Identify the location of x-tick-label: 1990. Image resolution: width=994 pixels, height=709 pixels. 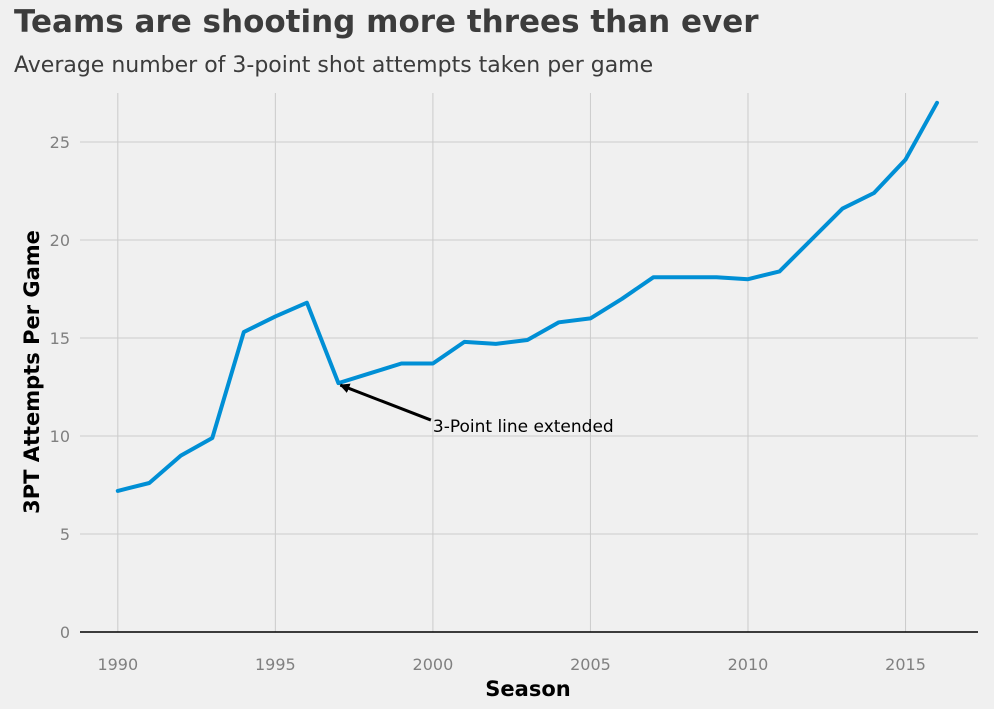
(117, 664).